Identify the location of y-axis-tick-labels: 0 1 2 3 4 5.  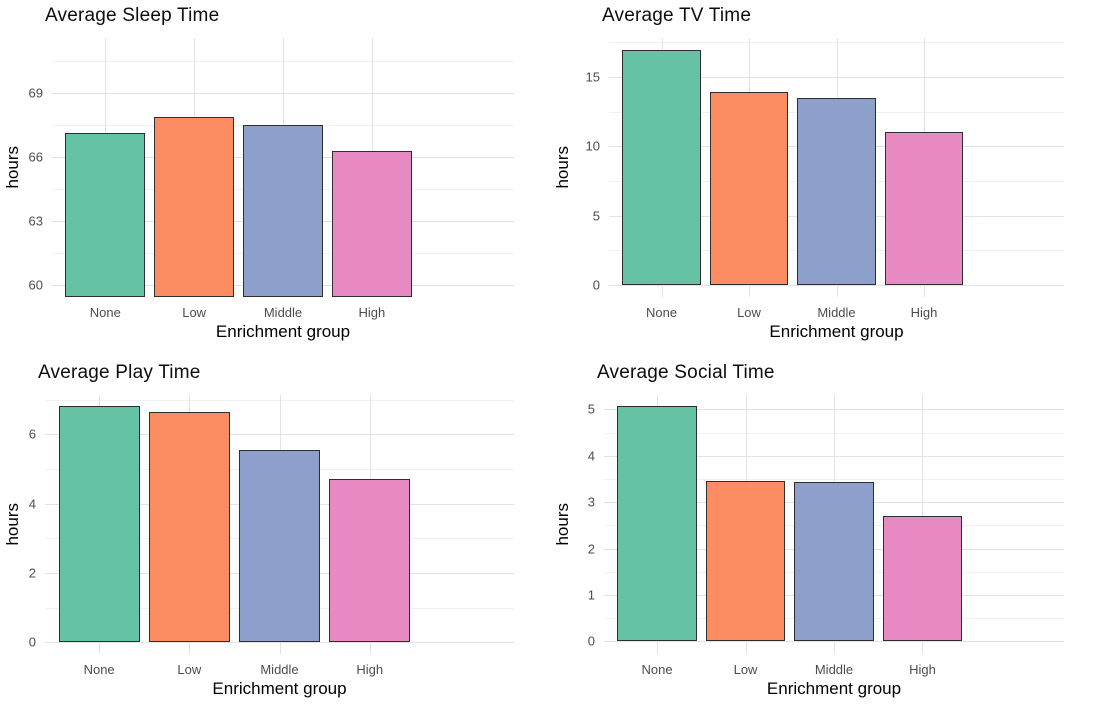
(572, 524).